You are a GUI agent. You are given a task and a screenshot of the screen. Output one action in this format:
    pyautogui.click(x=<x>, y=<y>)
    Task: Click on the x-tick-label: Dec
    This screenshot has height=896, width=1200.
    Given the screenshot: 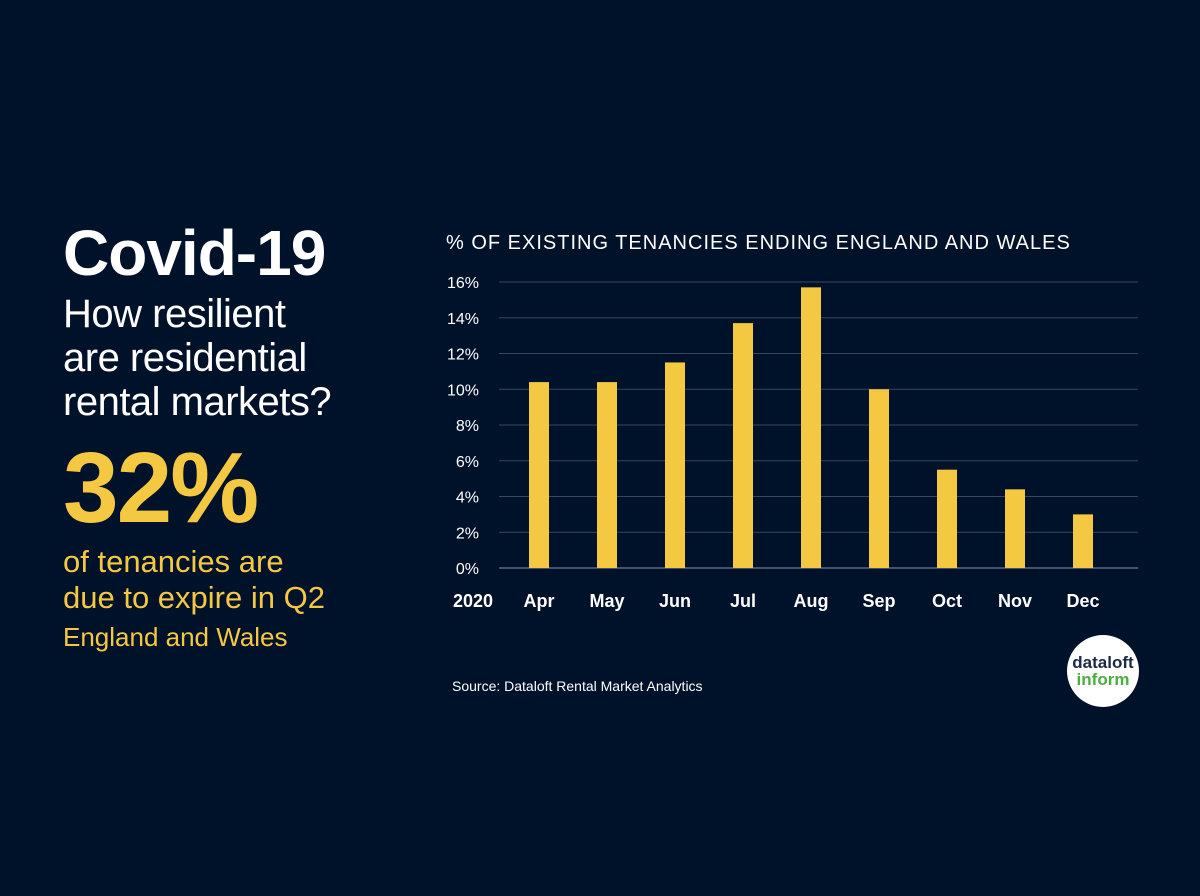 What is the action you would take?
    pyautogui.click(x=1082, y=601)
    